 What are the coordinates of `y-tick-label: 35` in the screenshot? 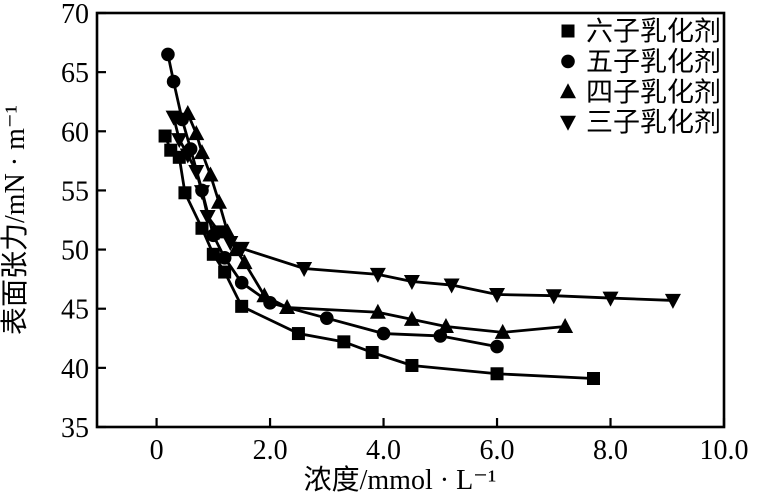 It's located at (75, 428).